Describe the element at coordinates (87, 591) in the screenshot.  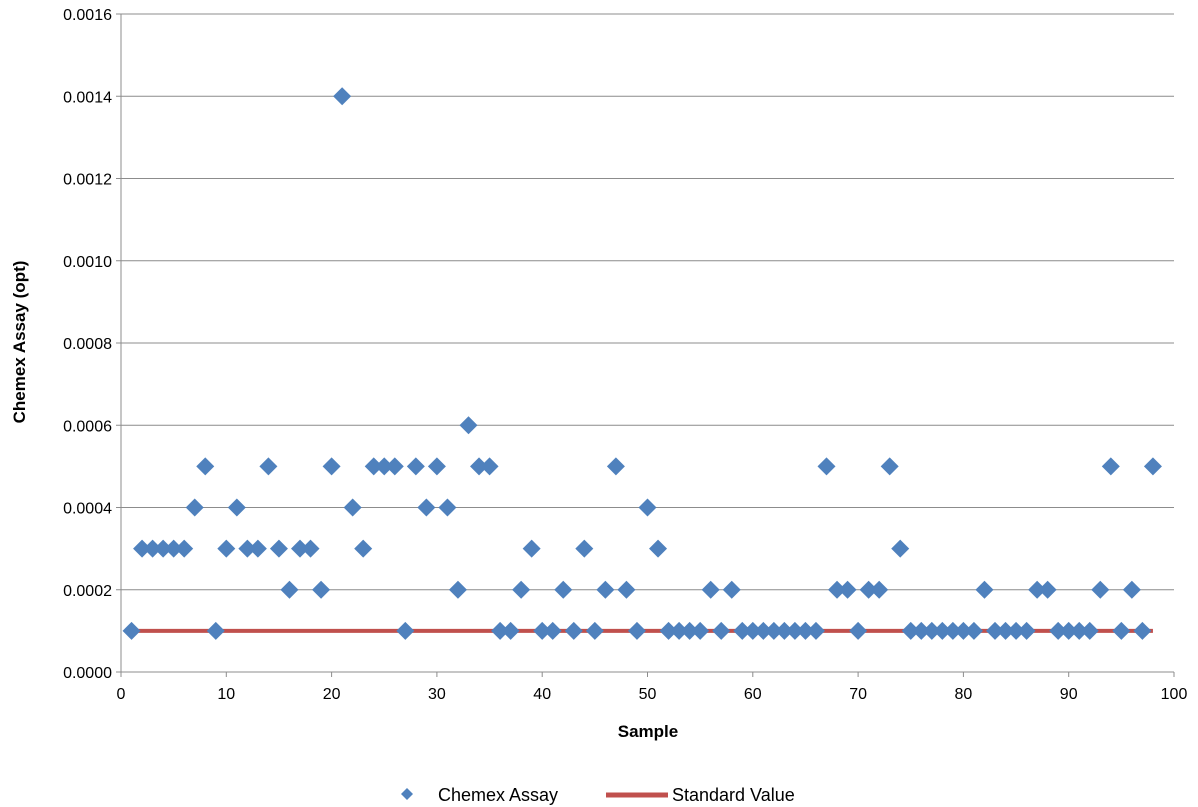
I see `y-tick-label: 0.0002` at that location.